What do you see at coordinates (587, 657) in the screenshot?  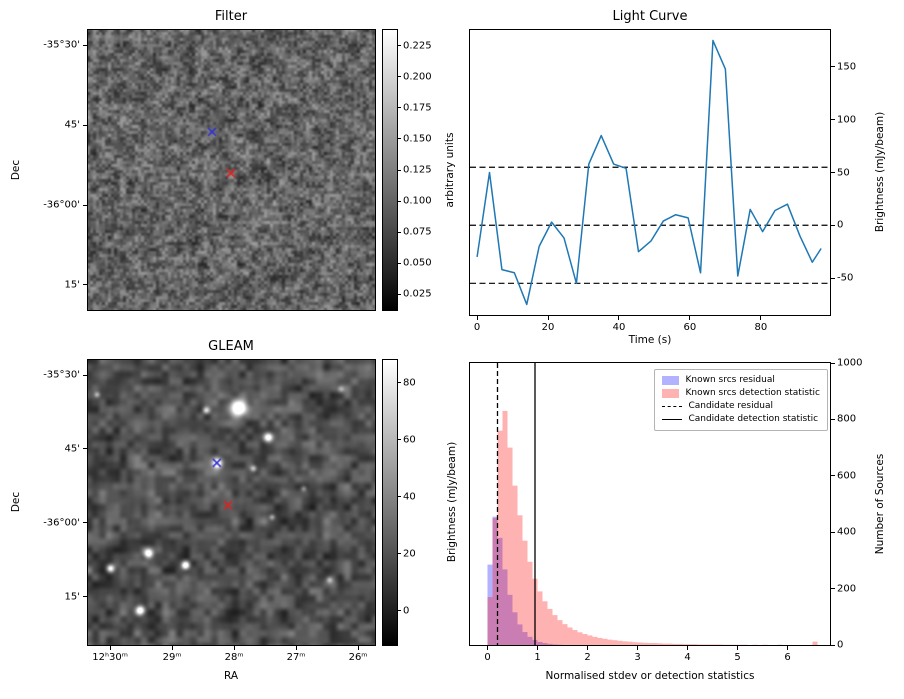 I see `x-tick-label: 2` at bounding box center [587, 657].